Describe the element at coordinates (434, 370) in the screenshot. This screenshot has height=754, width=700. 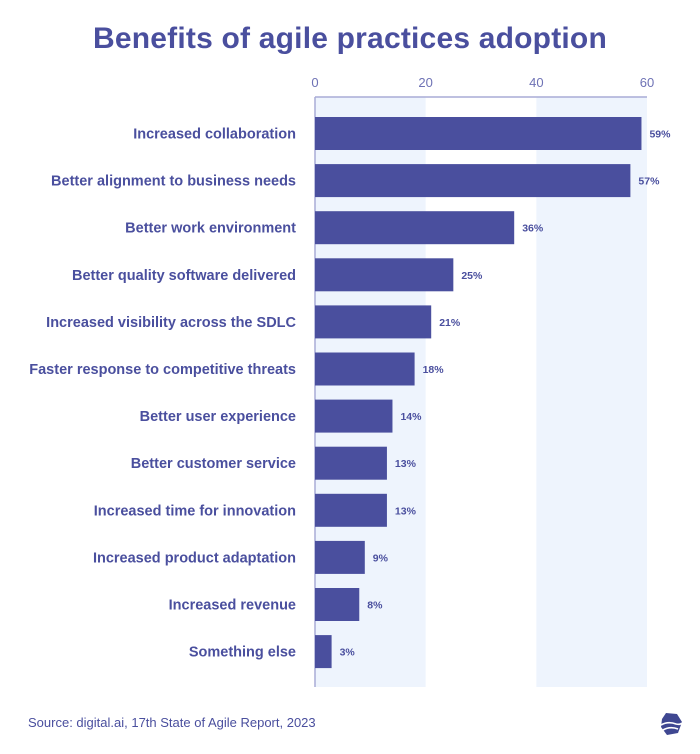
I see `data-label: 18%` at that location.